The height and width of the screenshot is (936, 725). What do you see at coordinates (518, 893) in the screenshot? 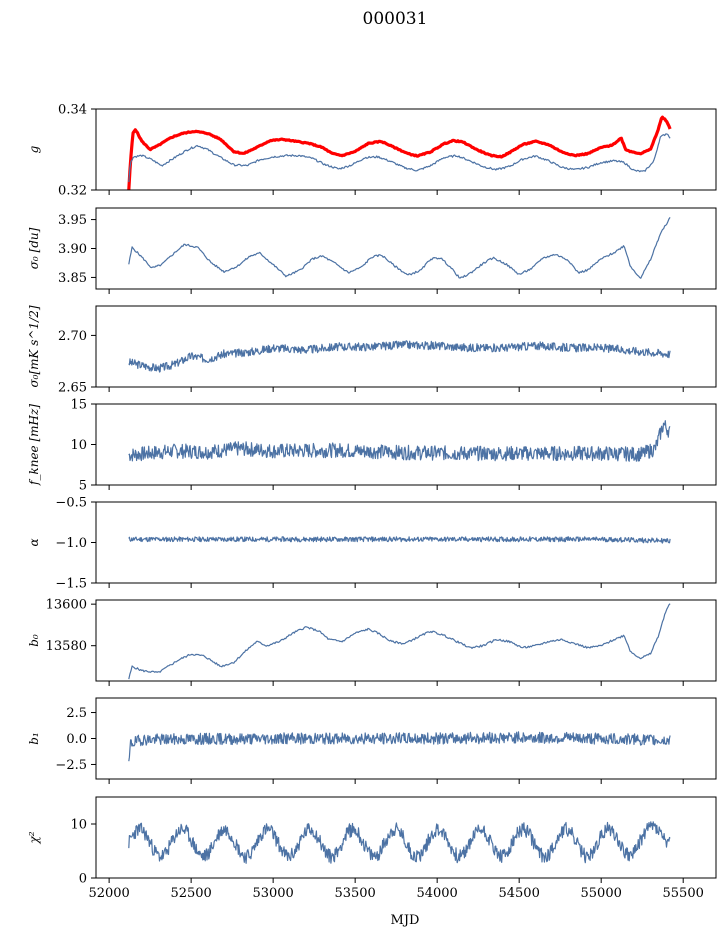
I see `x-tick-label: 54500` at bounding box center [518, 893].